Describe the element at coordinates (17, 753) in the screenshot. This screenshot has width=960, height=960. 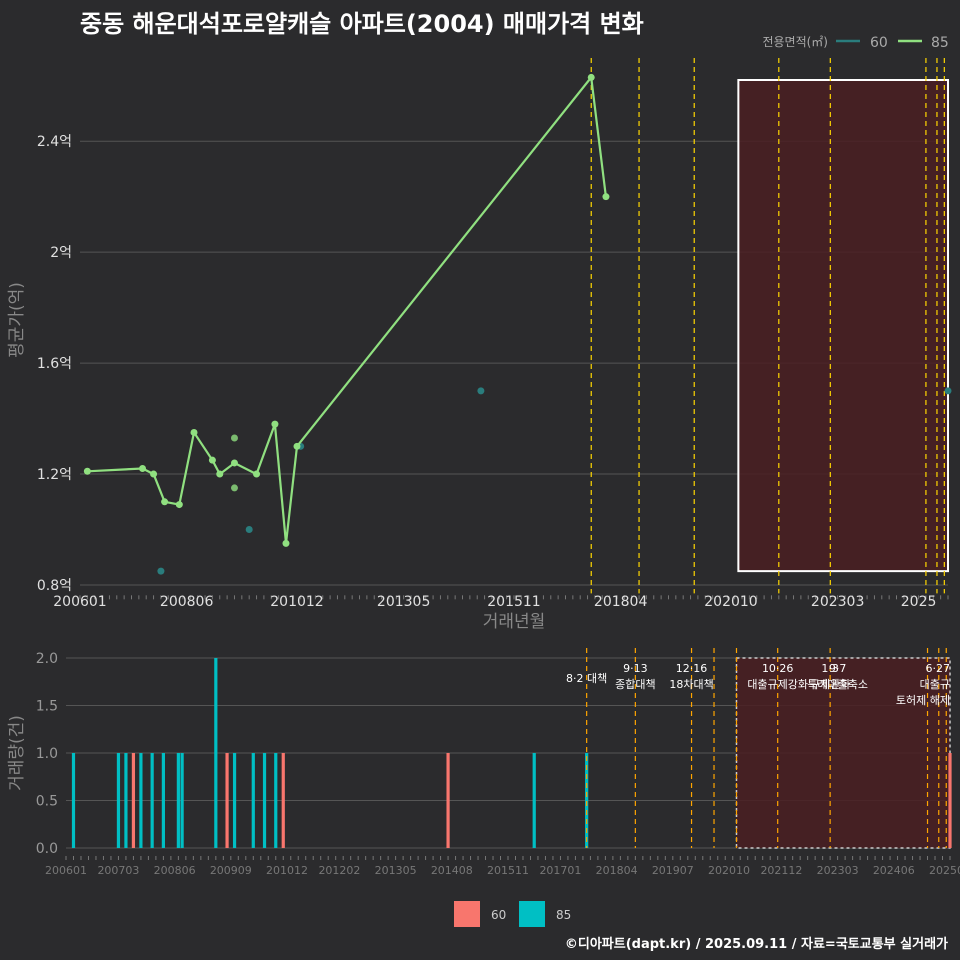
I see `bar-y-axis-title: 거래량(건)` at that location.